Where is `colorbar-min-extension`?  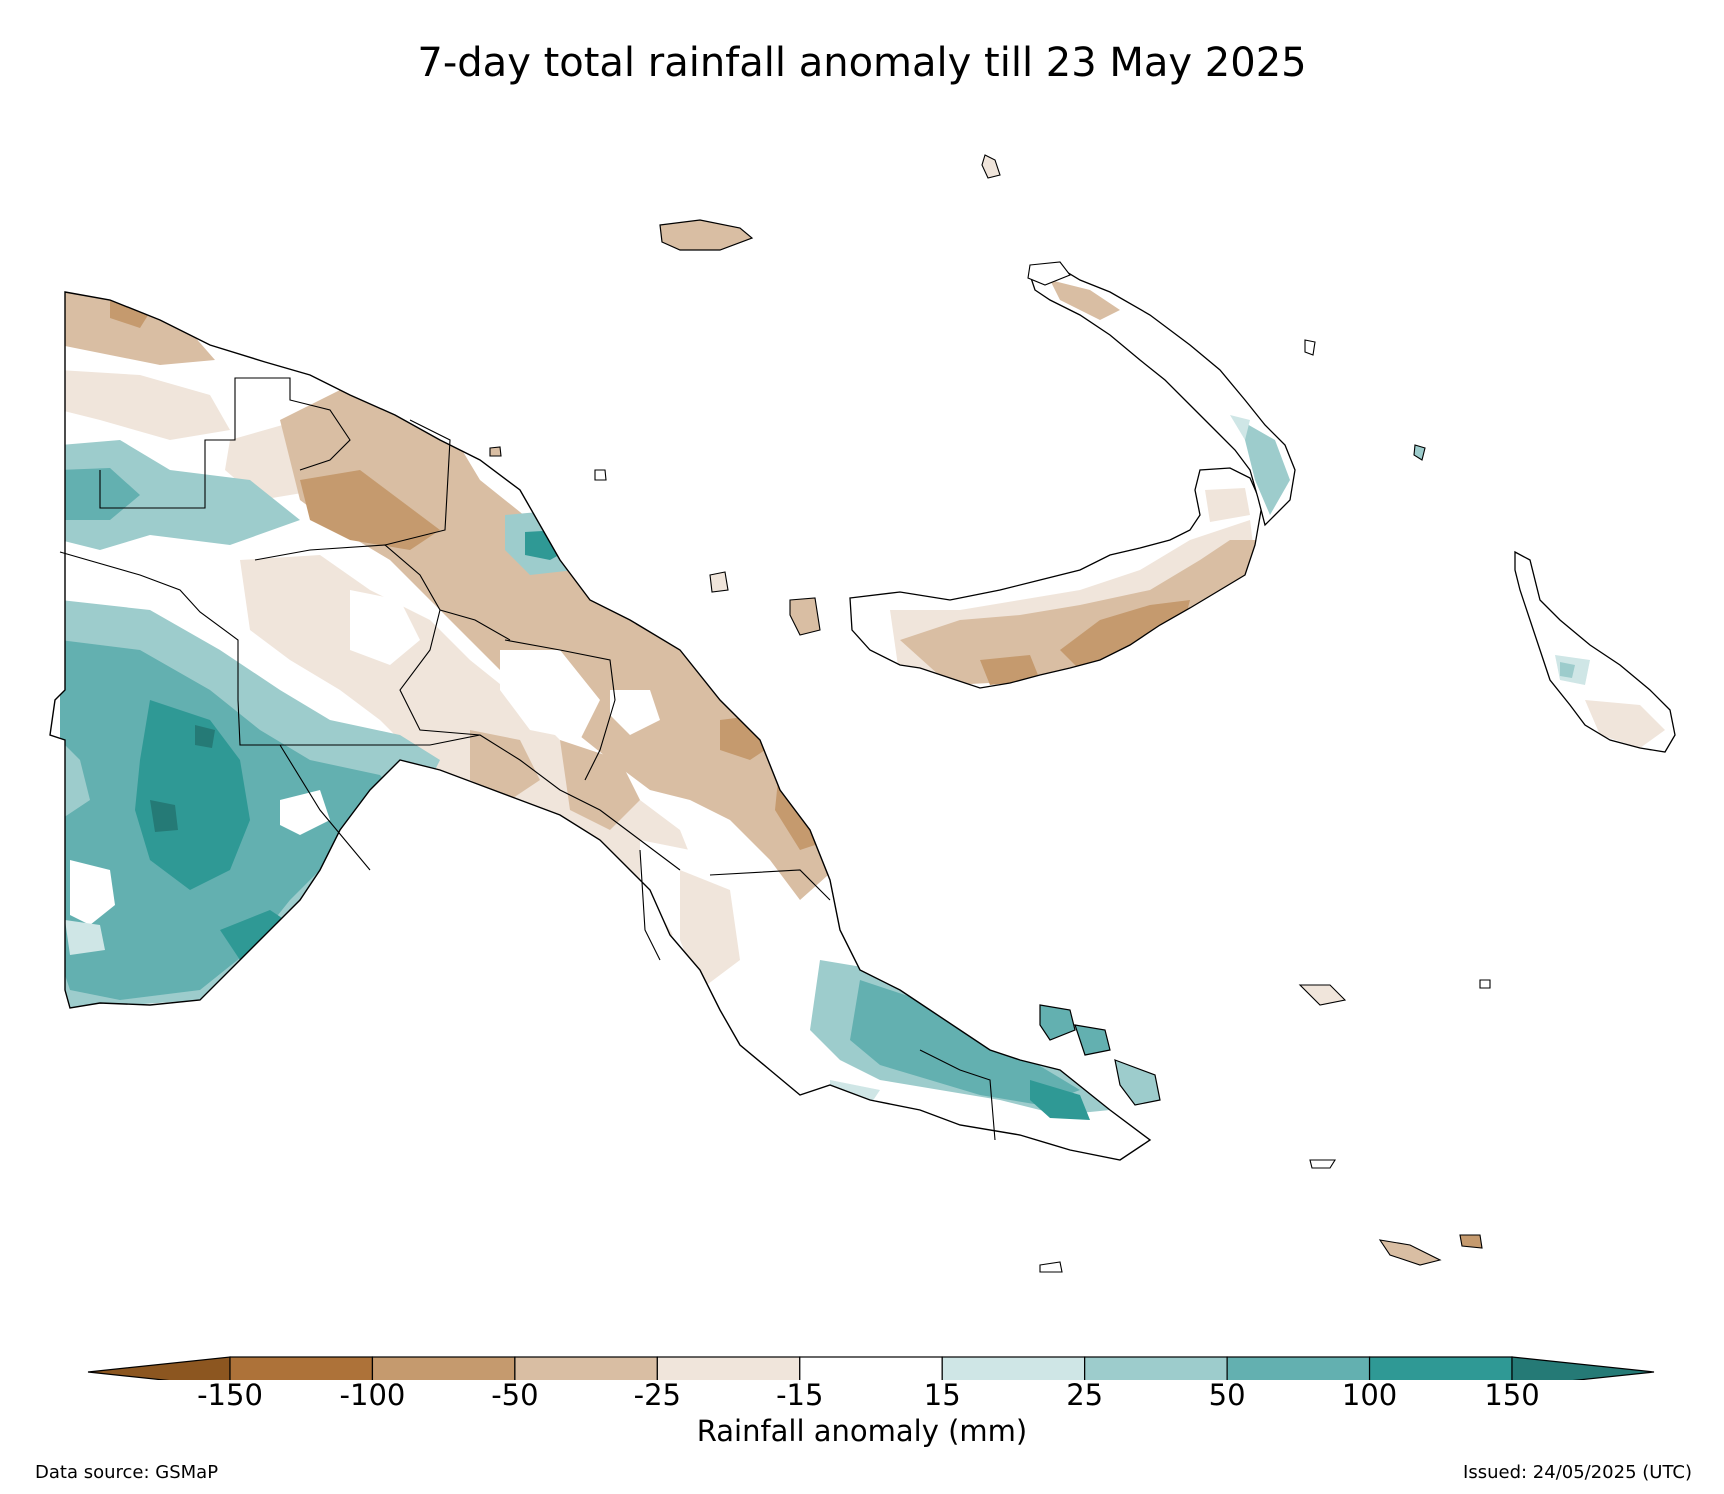
colorbar-min-extension is located at coordinates (159, 1368).